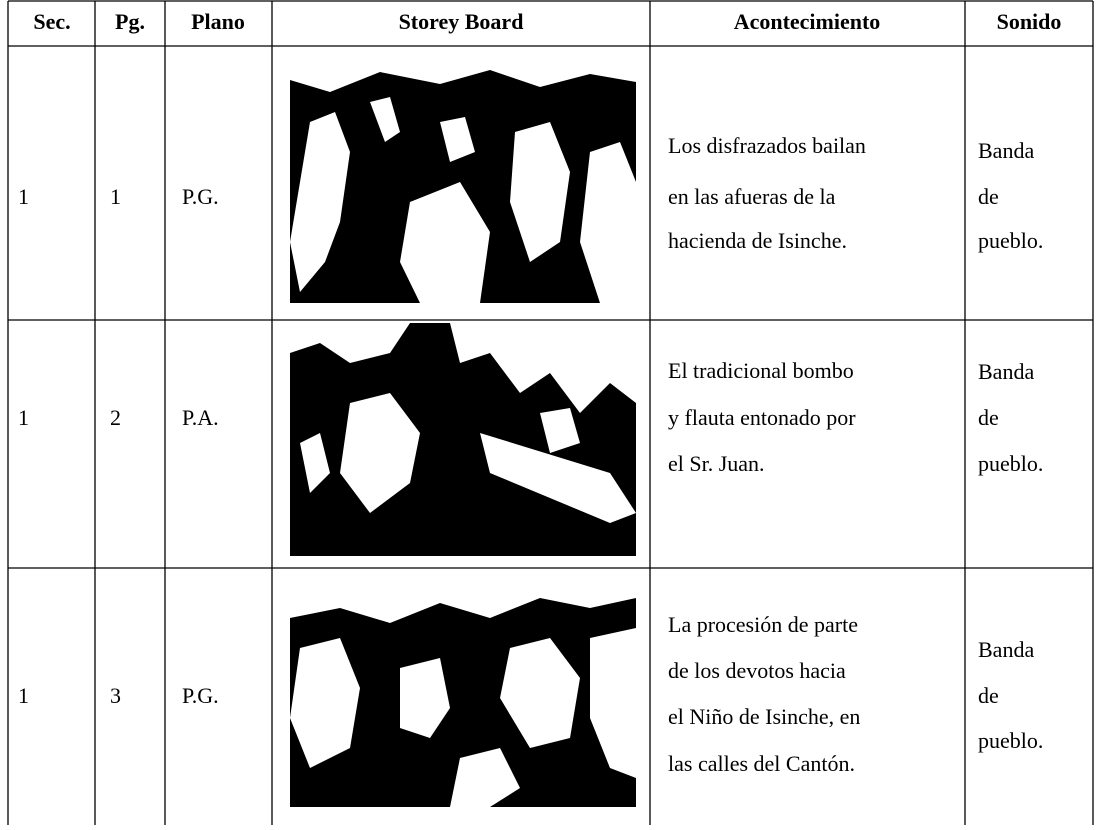 This screenshot has height=830, width=1099. I want to click on pg-cell: 3, so click(115, 695).